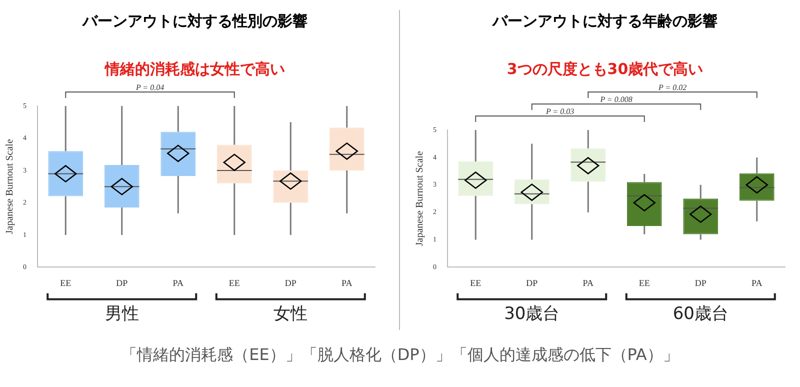 The height and width of the screenshot is (387, 800). I want to click on text: P = 0.03, so click(559, 111).